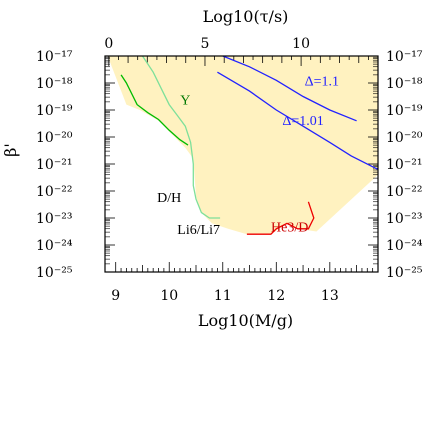  I want to click on y-tick-label-left: 10⁻²¹, so click(54, 165).